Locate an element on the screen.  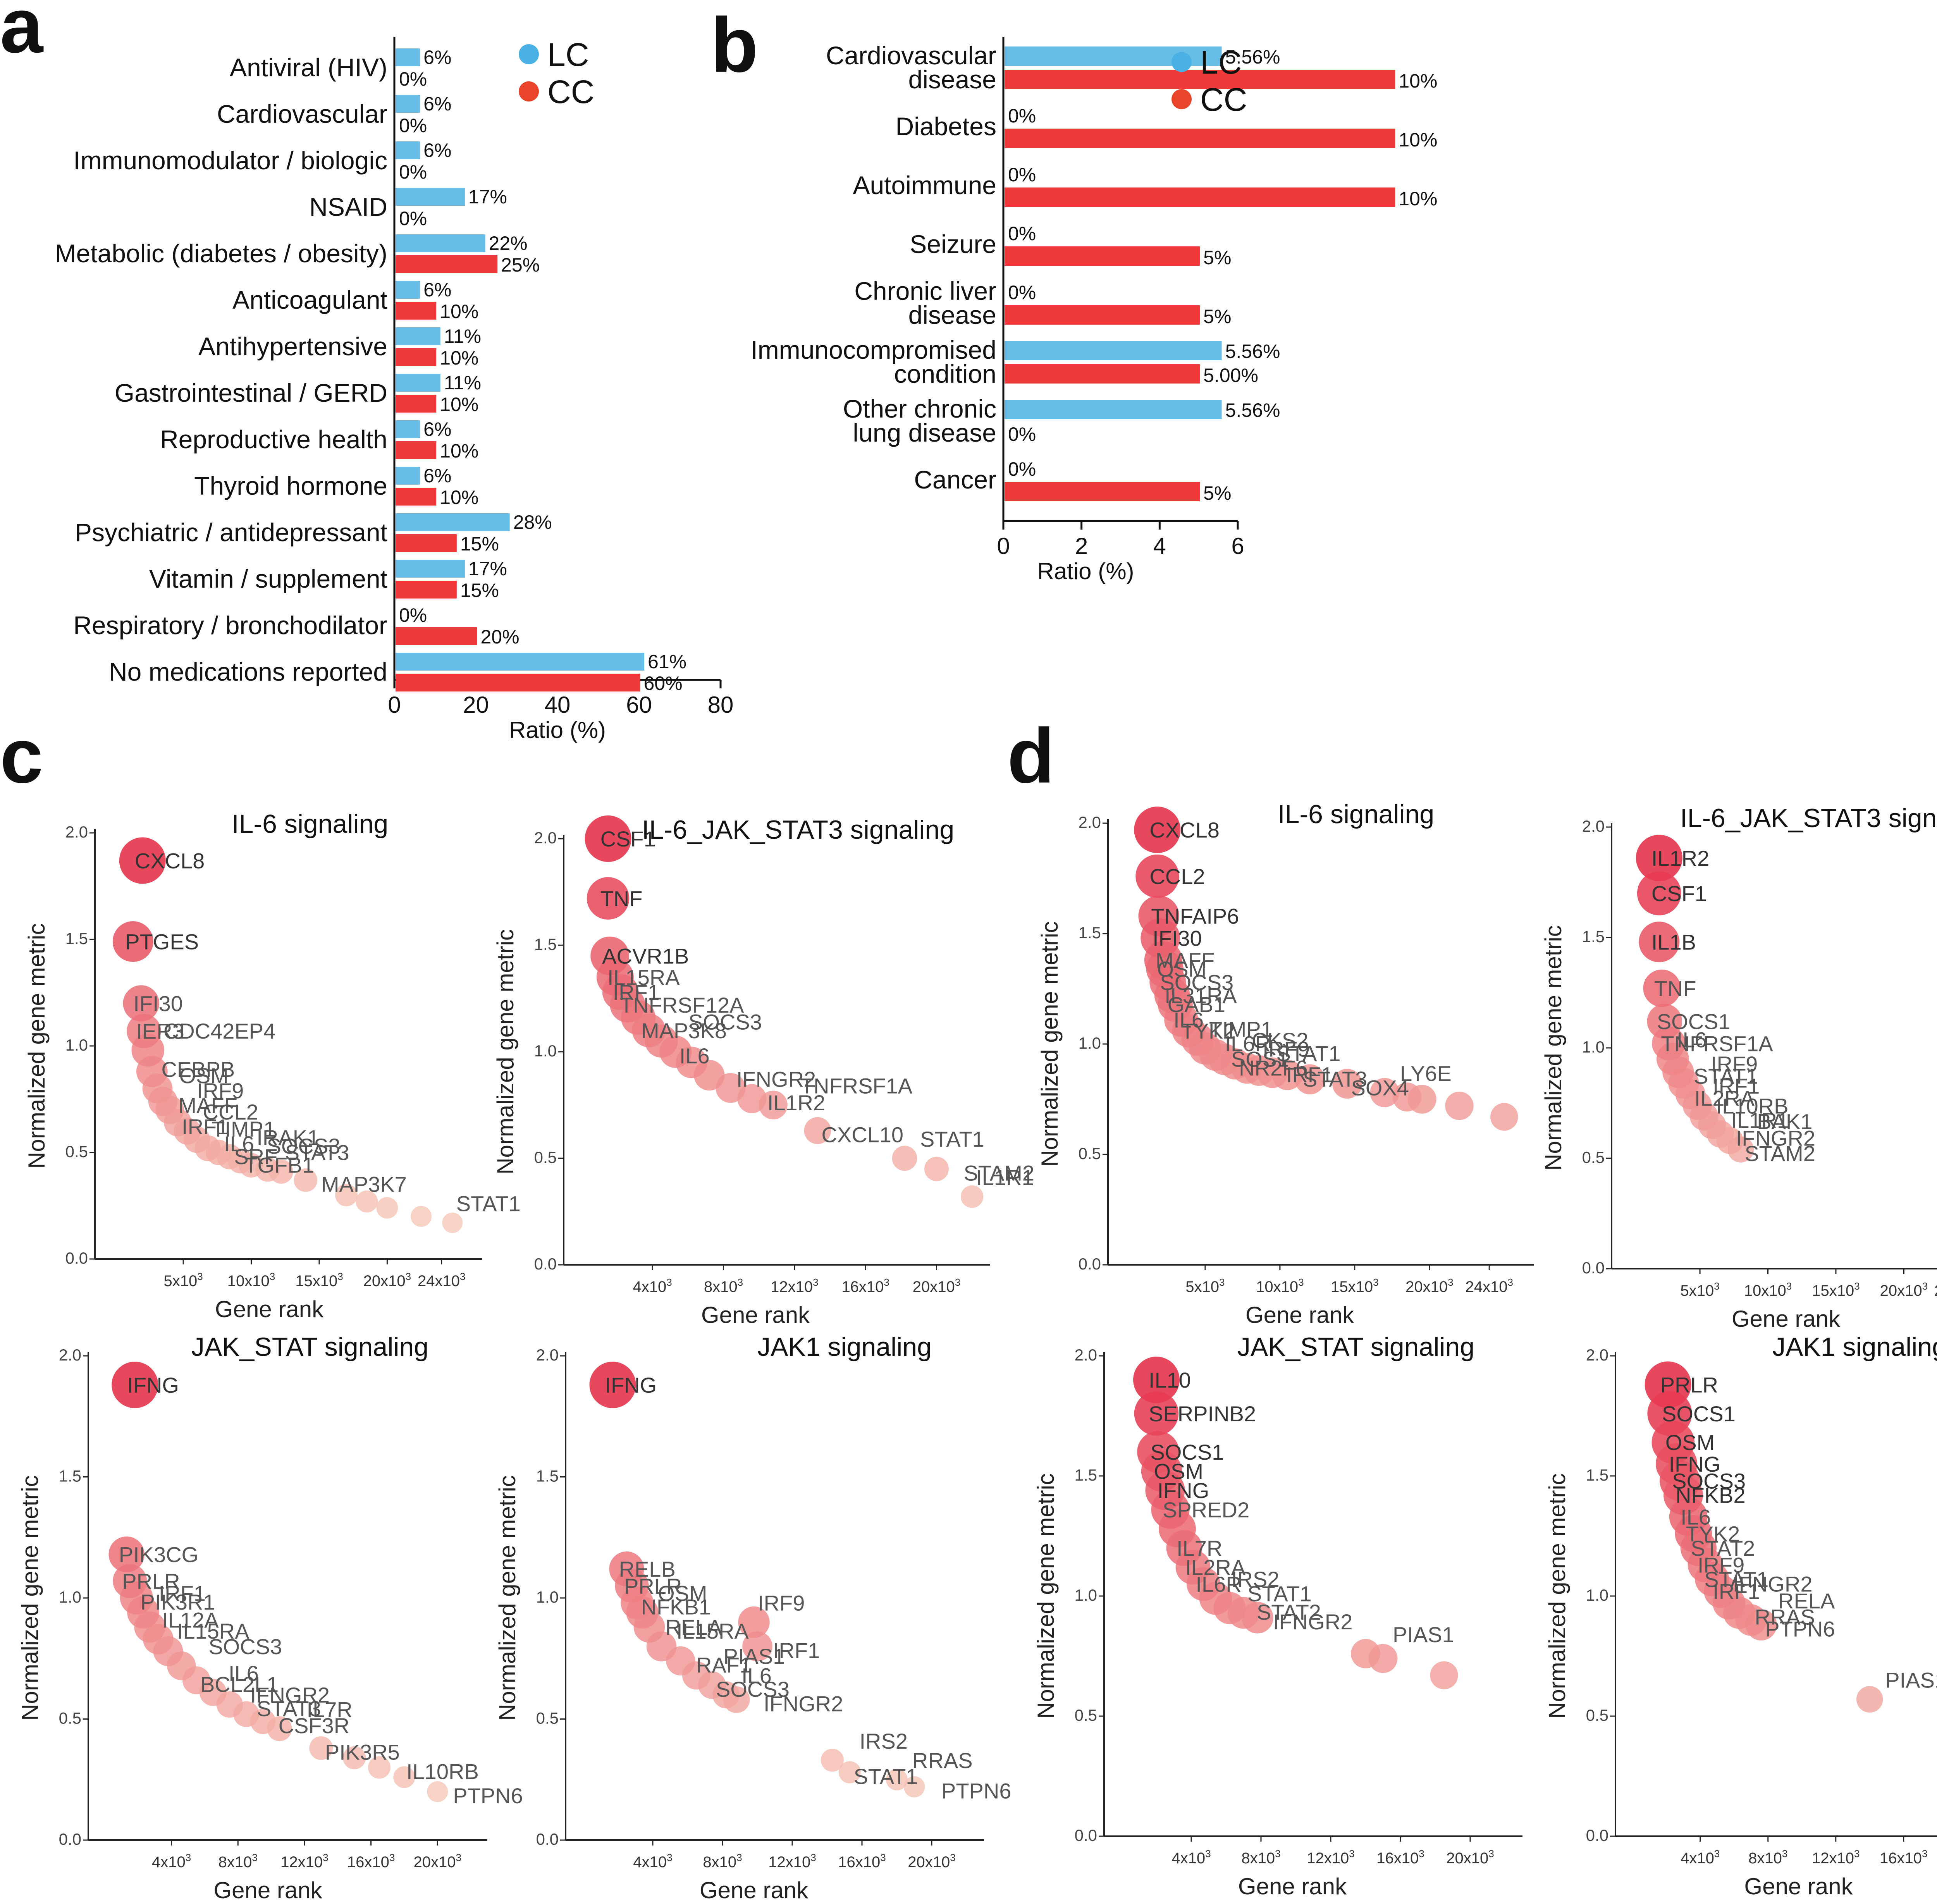
x-tick-label: 12x103 is located at coordinates (304, 1861).